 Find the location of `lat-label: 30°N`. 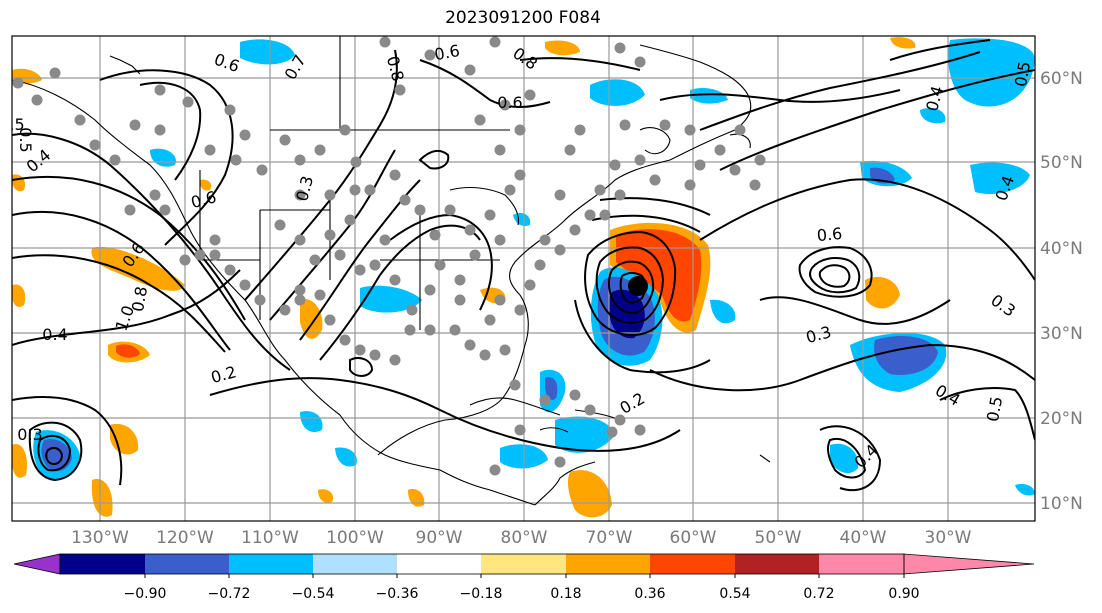

lat-label: 30°N is located at coordinates (1061, 334).